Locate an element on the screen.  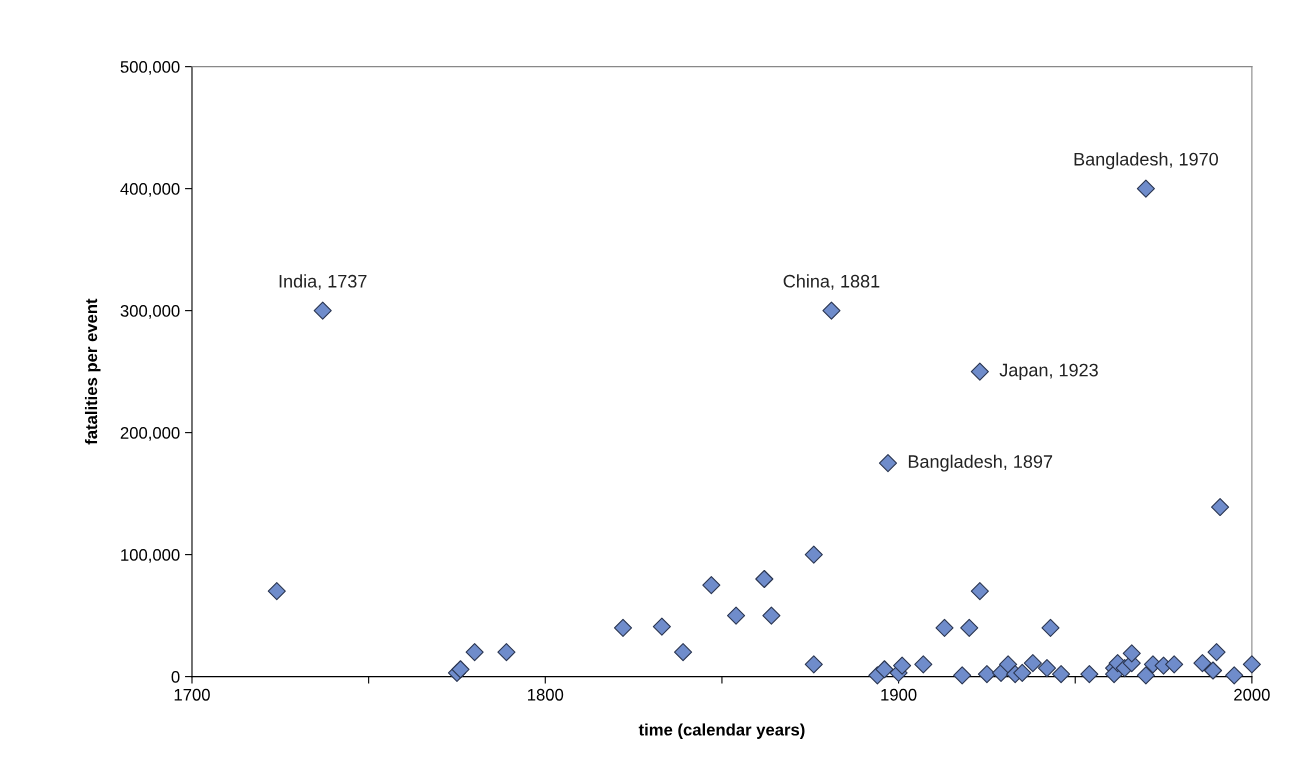
y-tick-label: 200,000 is located at coordinates (150, 434).